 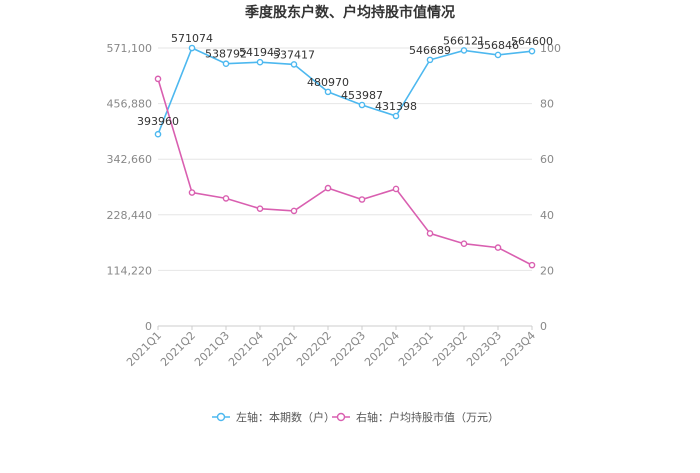 I want to click on chart-title: 季度股东户数、户均持股市值情况, so click(x=349, y=12).